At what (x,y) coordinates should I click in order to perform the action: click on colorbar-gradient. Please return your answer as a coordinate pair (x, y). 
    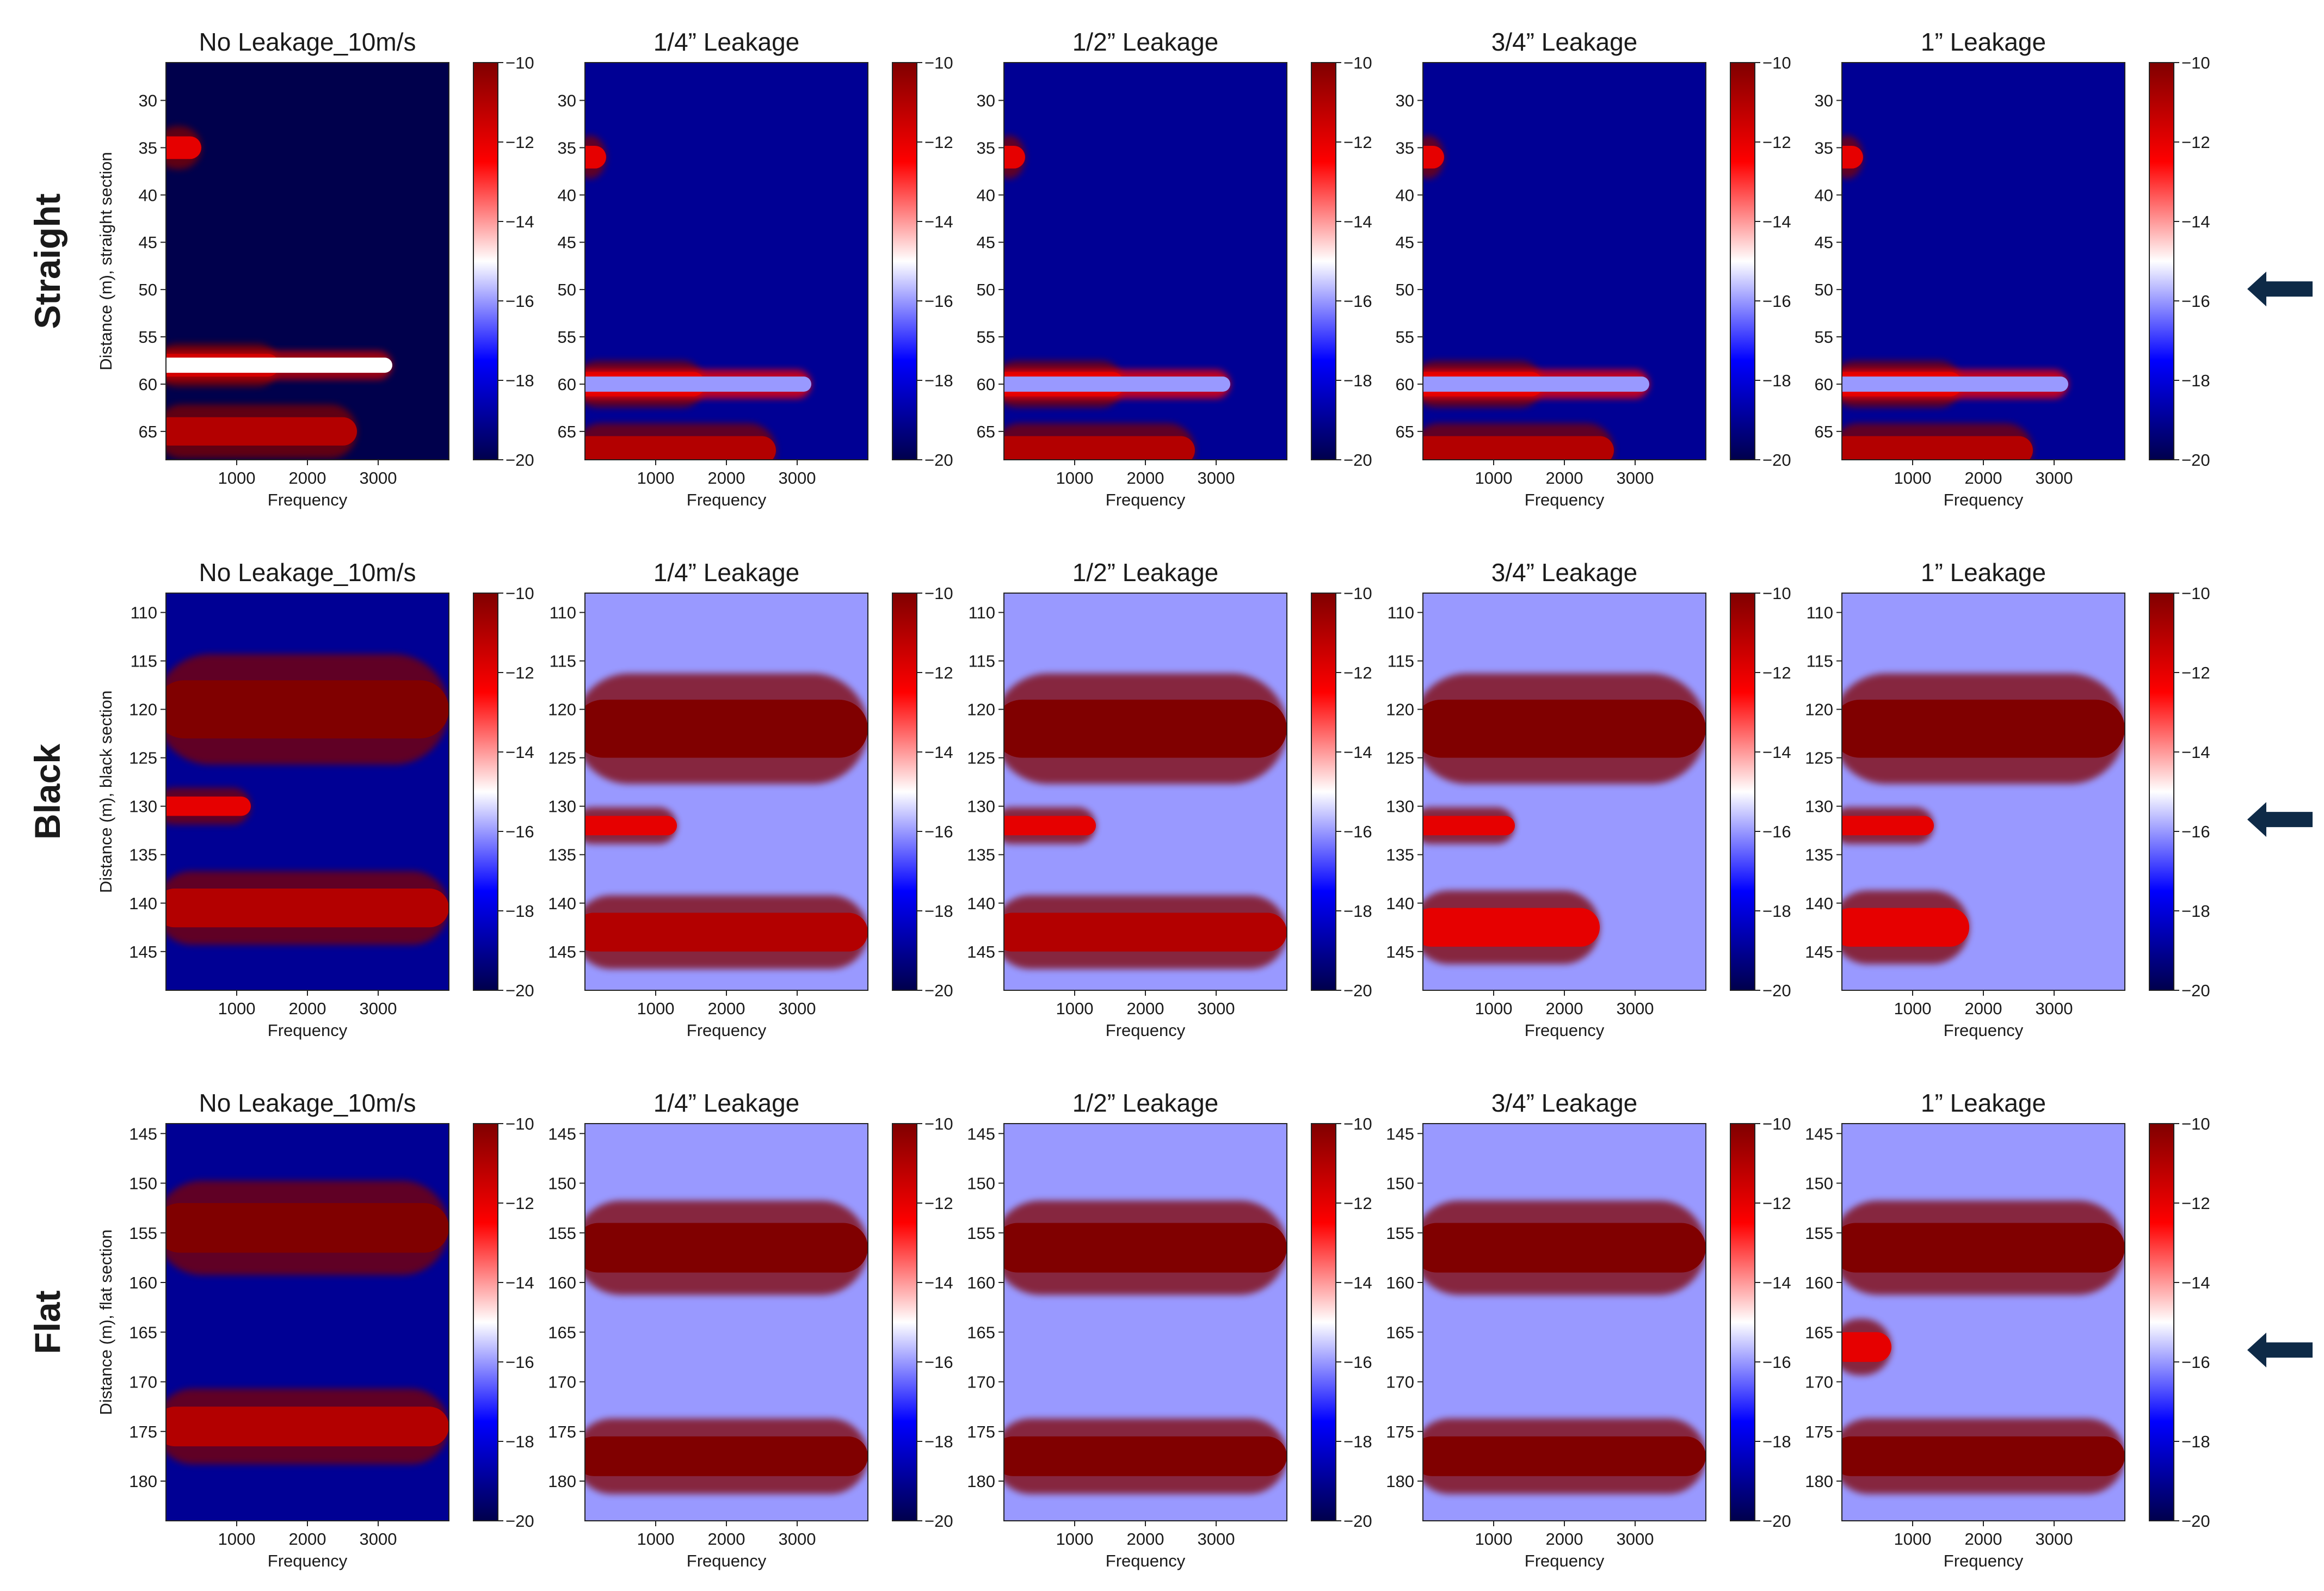
    Looking at the image, I should click on (486, 792).